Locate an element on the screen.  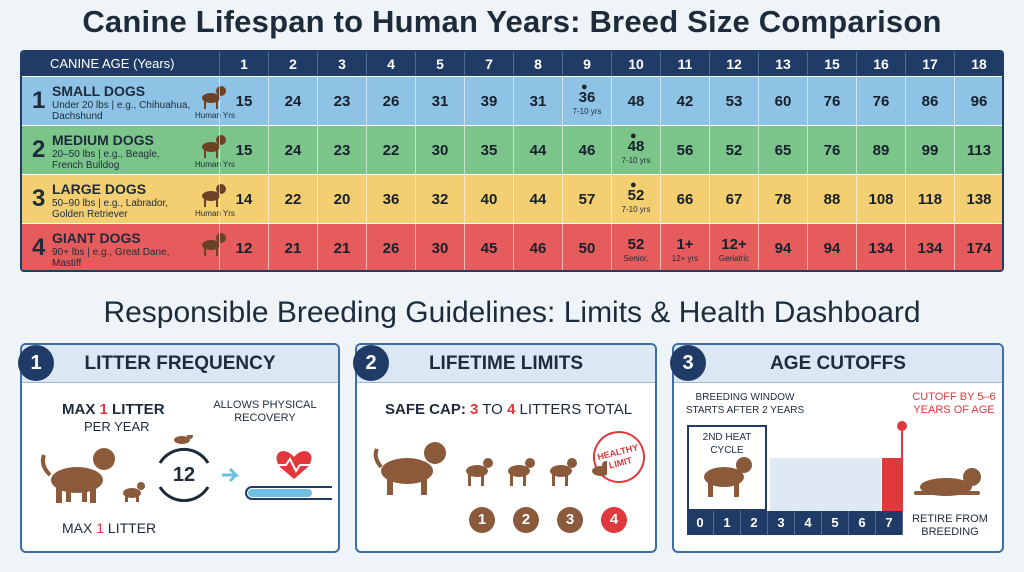
litter-cycle-illustration: 12 is located at coordinates (186, 469).